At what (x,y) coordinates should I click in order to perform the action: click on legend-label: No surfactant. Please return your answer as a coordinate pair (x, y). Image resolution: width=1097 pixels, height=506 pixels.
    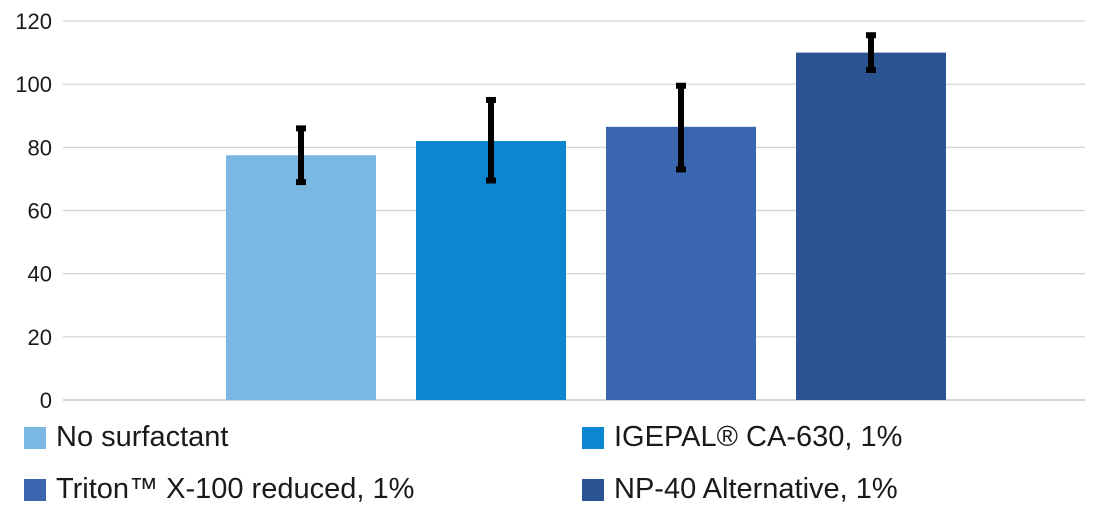
    Looking at the image, I should click on (142, 437).